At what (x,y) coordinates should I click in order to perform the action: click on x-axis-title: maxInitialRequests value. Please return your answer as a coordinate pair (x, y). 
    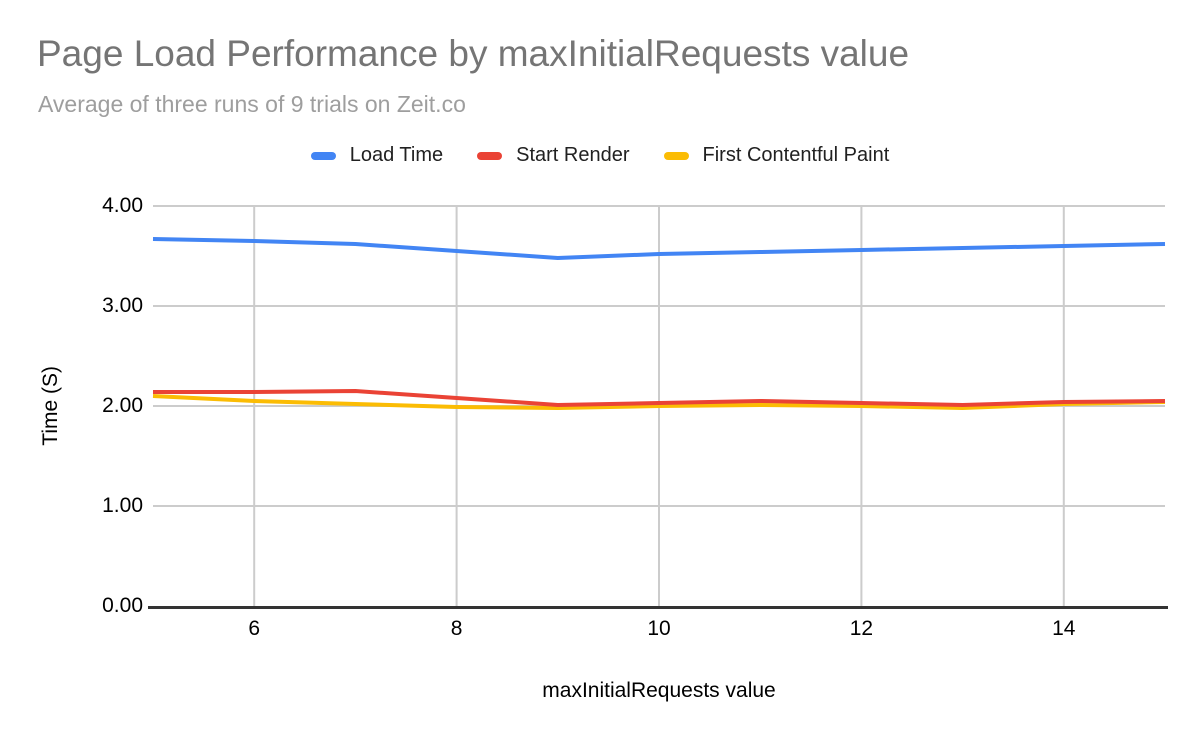
    Looking at the image, I should click on (659, 690).